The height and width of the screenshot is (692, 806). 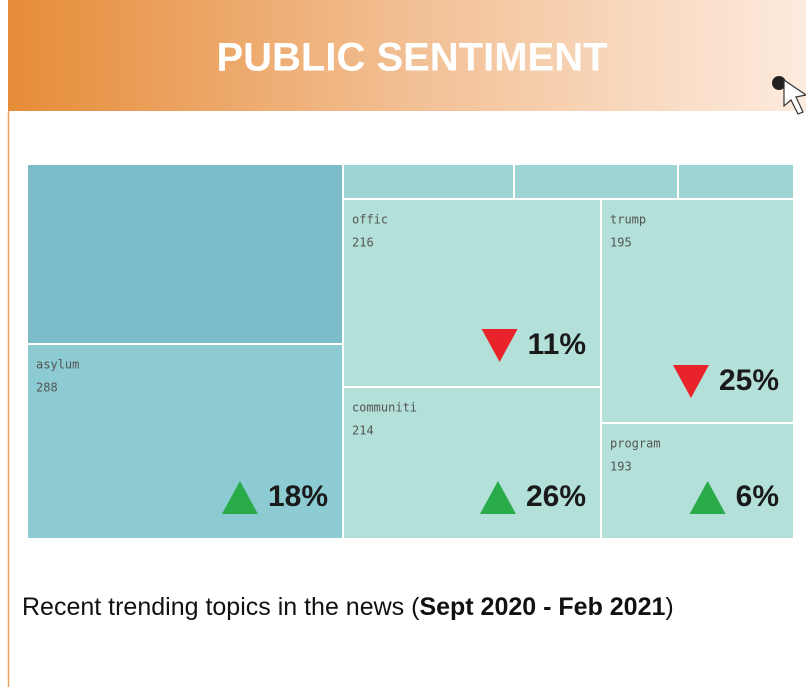 What do you see at coordinates (411, 58) in the screenshot?
I see `header-title: PUBLIC SENTIMENT` at bounding box center [411, 58].